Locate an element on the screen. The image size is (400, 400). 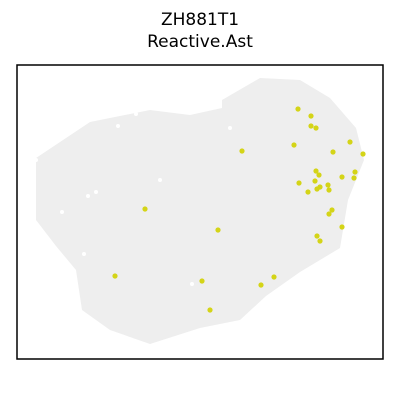
chart-title: ZH881T1 is located at coordinates (200, 20).